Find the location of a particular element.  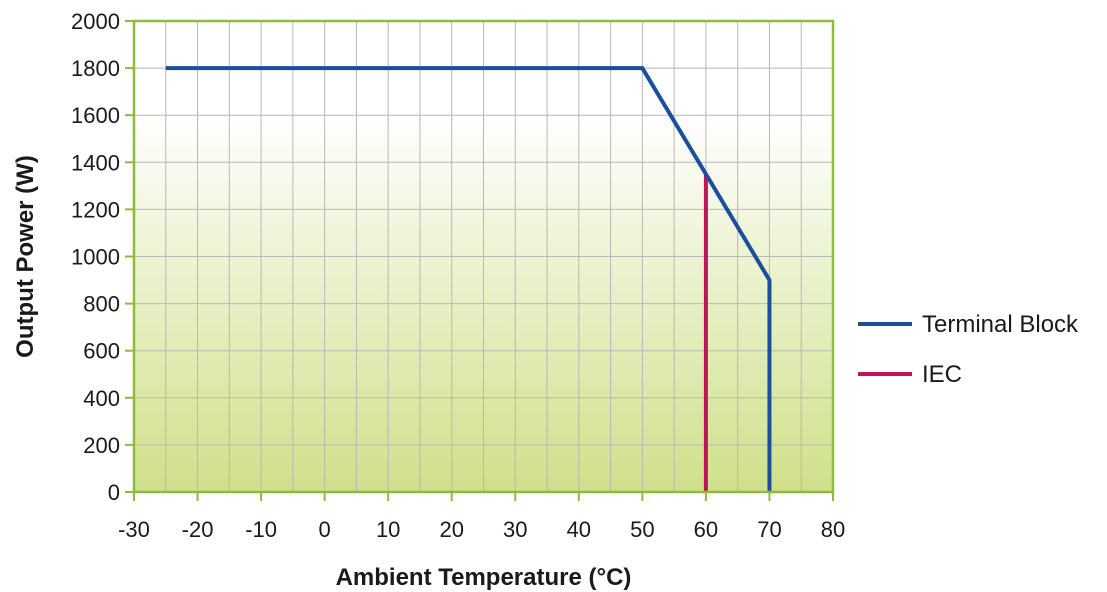

x-tick-label: 20 is located at coordinates (451, 529).